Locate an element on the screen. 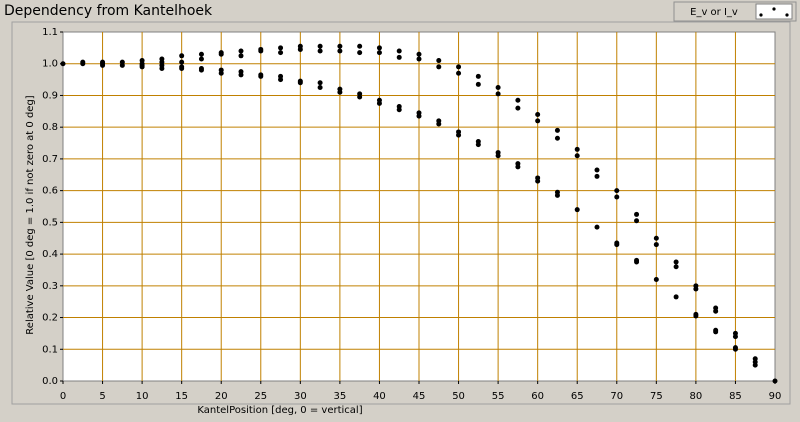 The image size is (800, 422). x-tick-label: 80 is located at coordinates (696, 396).